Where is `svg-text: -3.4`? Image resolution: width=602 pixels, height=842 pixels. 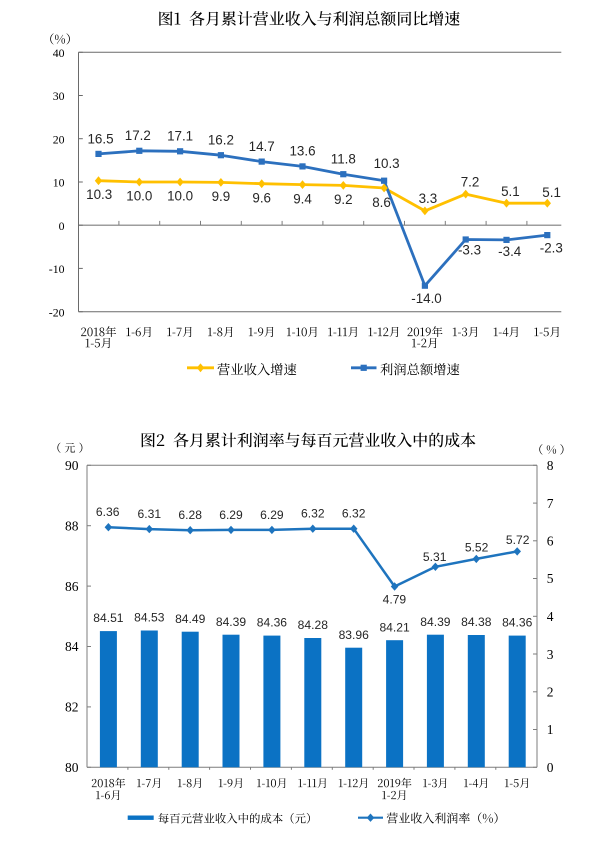
svg-text: -3.4 is located at coordinates (510, 251).